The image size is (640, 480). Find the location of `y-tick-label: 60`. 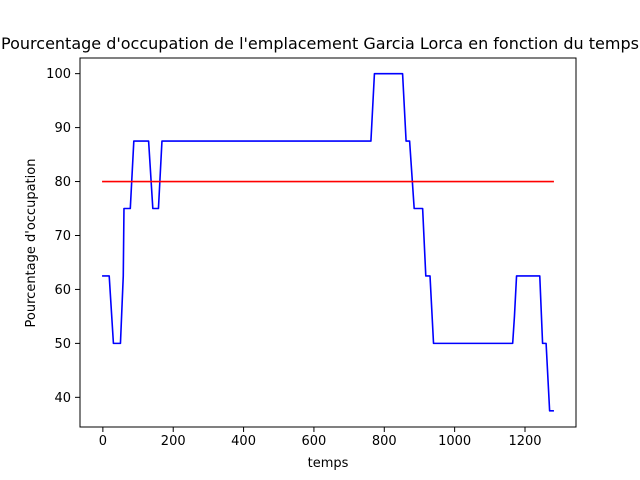

y-tick-label: 60 is located at coordinates (62, 290).